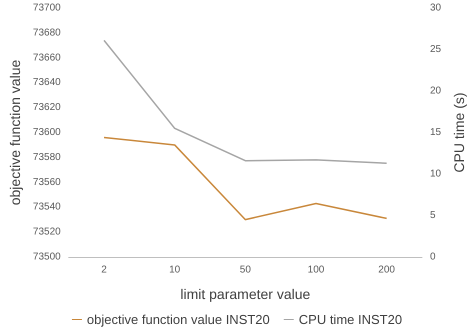 This screenshot has width=474, height=333. I want to click on y2-axis-title: CPU time (s), so click(459, 132).